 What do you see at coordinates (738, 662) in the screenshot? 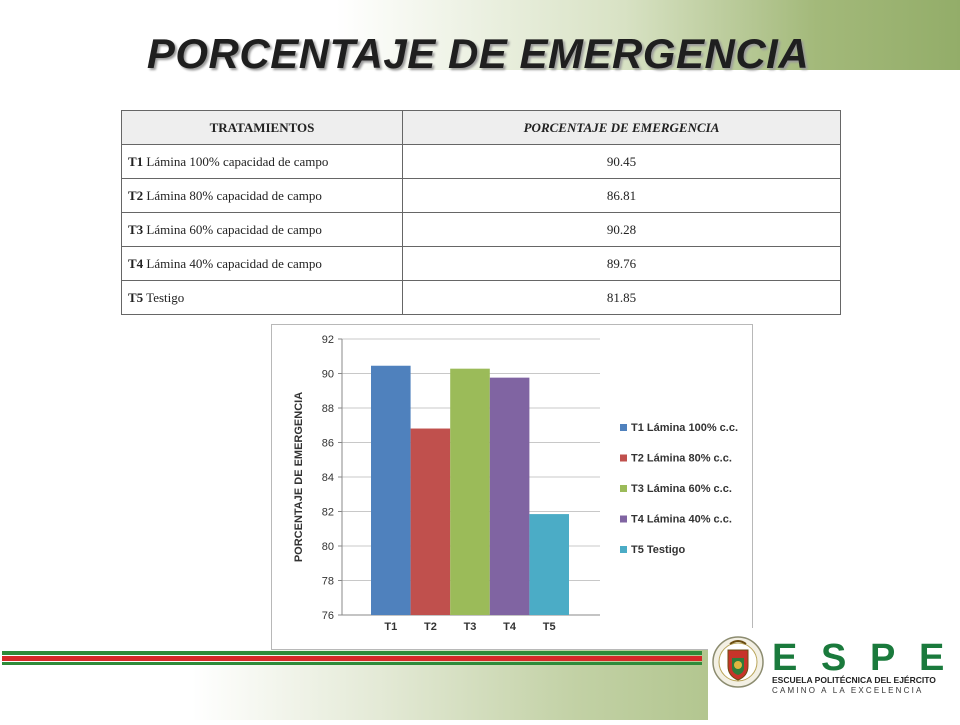
I see `crest-icon` at bounding box center [738, 662].